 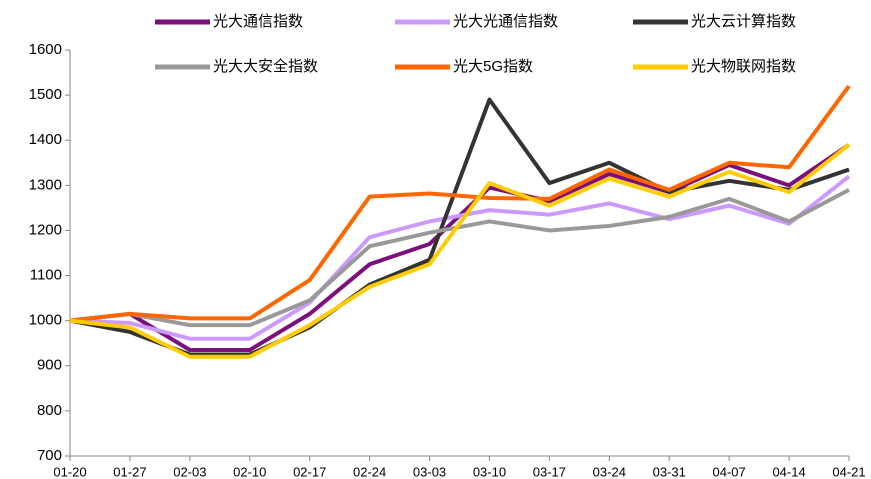 What do you see at coordinates (258, 21) in the screenshot?
I see `legend-label: 光大通信指数` at bounding box center [258, 21].